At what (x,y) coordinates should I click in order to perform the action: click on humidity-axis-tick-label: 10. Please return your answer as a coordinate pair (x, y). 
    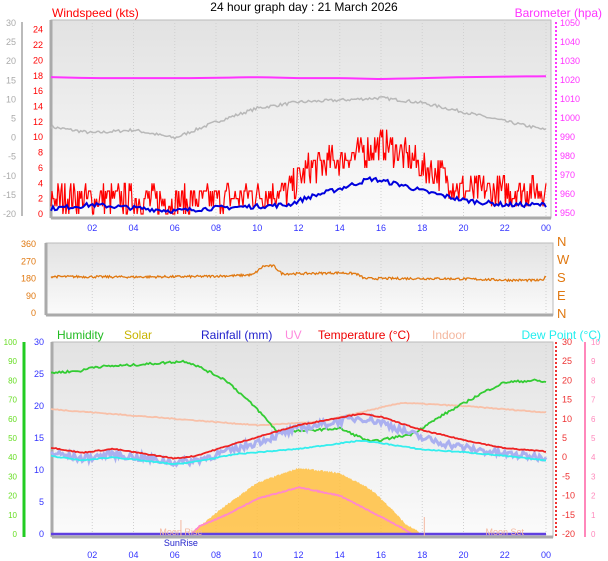
    Looking at the image, I should click on (12, 515).